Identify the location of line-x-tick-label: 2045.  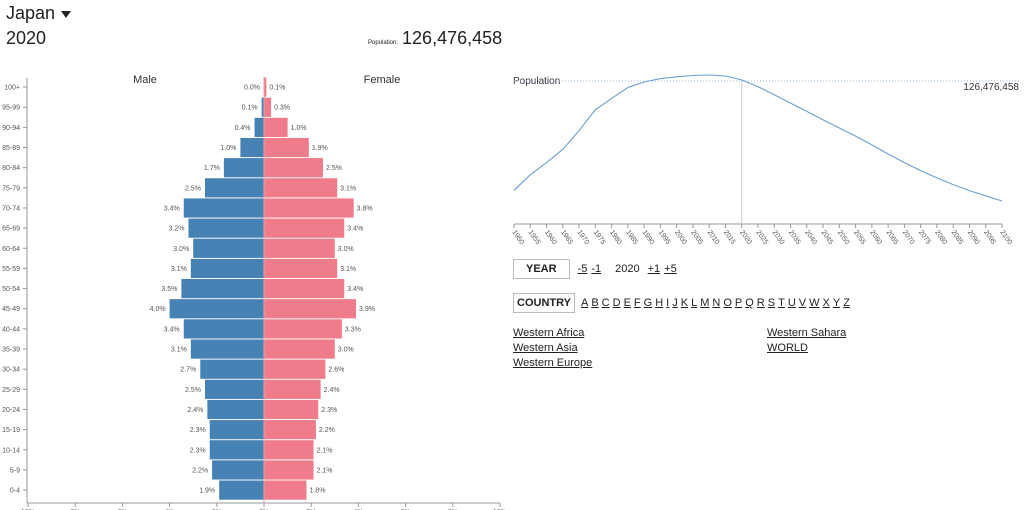
(826, 237).